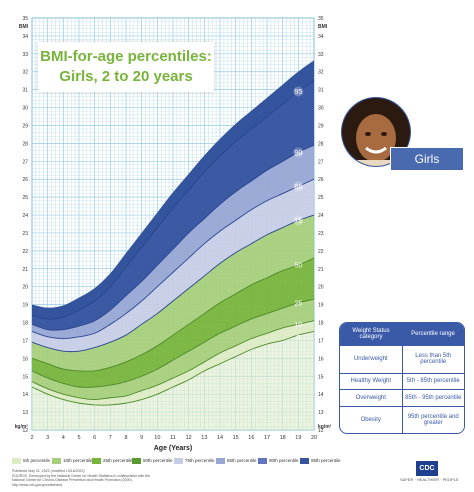  Describe the element at coordinates (189, 438) in the screenshot. I see `x-tick-label: 12` at that location.